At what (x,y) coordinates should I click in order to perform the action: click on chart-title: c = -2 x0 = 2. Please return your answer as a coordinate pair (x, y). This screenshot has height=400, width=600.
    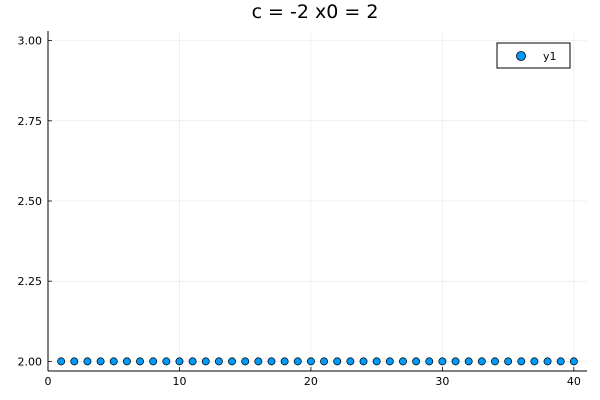
    Looking at the image, I should click on (315, 12).